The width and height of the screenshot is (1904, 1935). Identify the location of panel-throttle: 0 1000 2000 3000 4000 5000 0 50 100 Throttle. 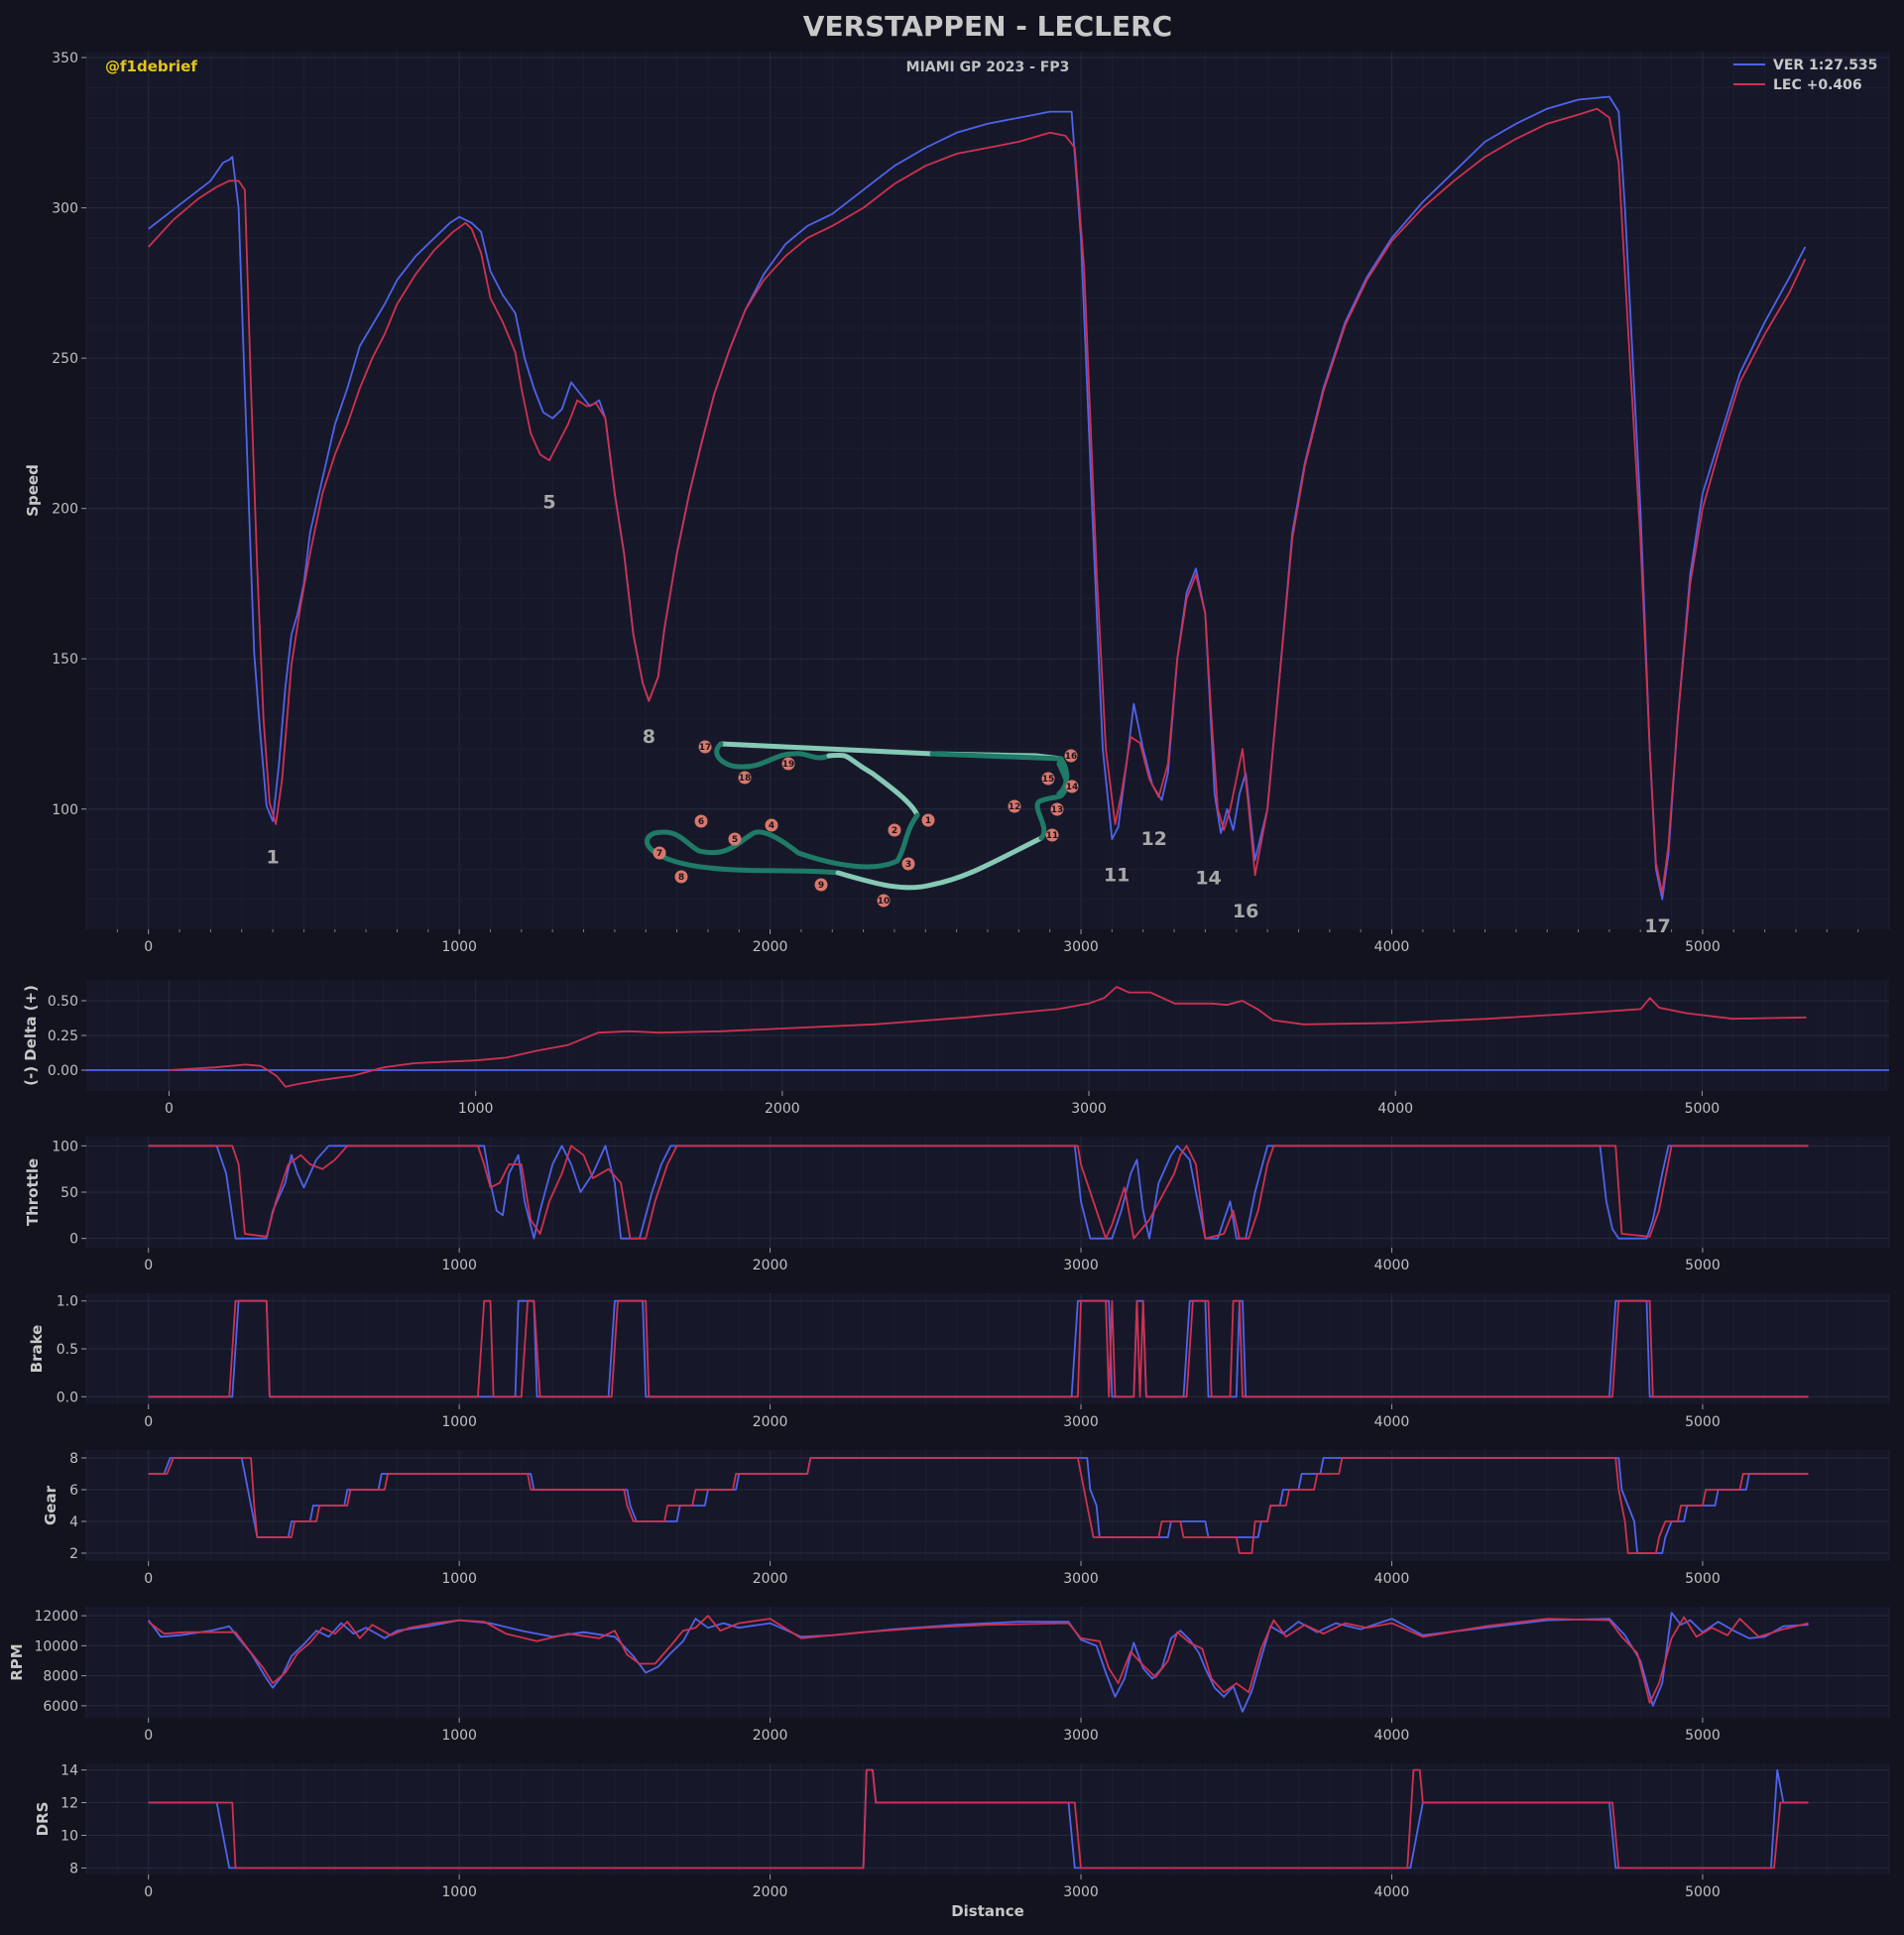
(957, 1205).